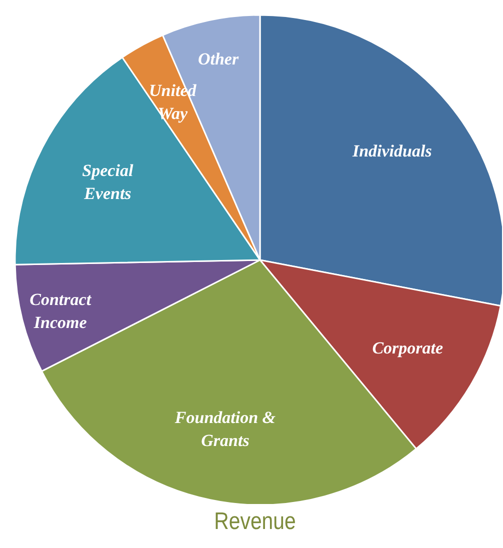  What do you see at coordinates (108, 181) in the screenshot?
I see `slice-label: Special Events` at bounding box center [108, 181].